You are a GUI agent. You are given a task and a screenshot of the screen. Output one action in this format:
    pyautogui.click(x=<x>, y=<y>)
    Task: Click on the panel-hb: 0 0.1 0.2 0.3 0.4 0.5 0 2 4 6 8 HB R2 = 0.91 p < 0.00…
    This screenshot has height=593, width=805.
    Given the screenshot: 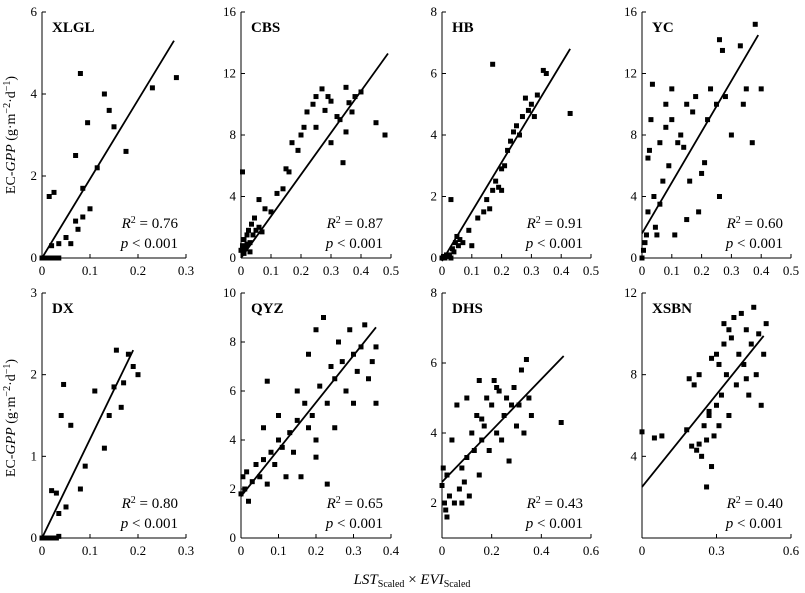 What is the action you would take?
    pyautogui.click(x=515, y=141)
    